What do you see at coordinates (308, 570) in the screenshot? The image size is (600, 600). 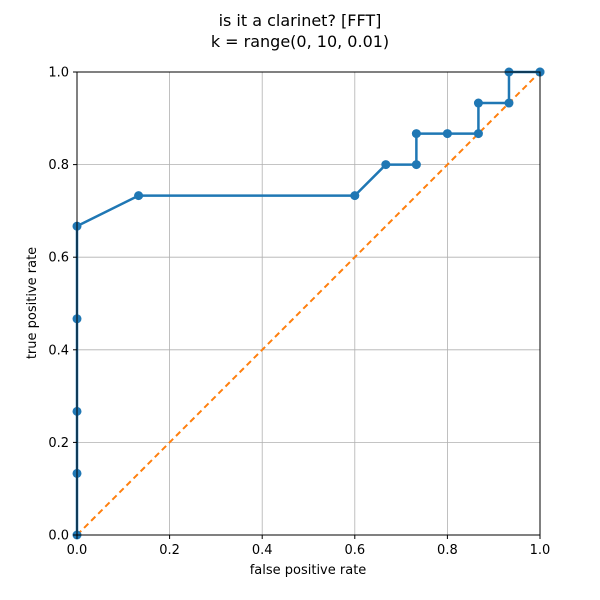 I see `x-axis-label: false positive rate` at bounding box center [308, 570].